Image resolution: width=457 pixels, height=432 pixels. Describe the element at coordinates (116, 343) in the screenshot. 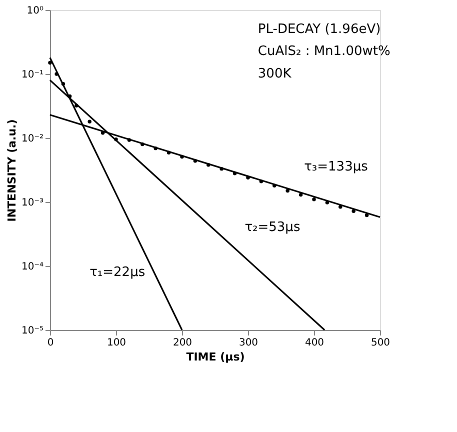

I see `x-tick-label: 100` at that location.